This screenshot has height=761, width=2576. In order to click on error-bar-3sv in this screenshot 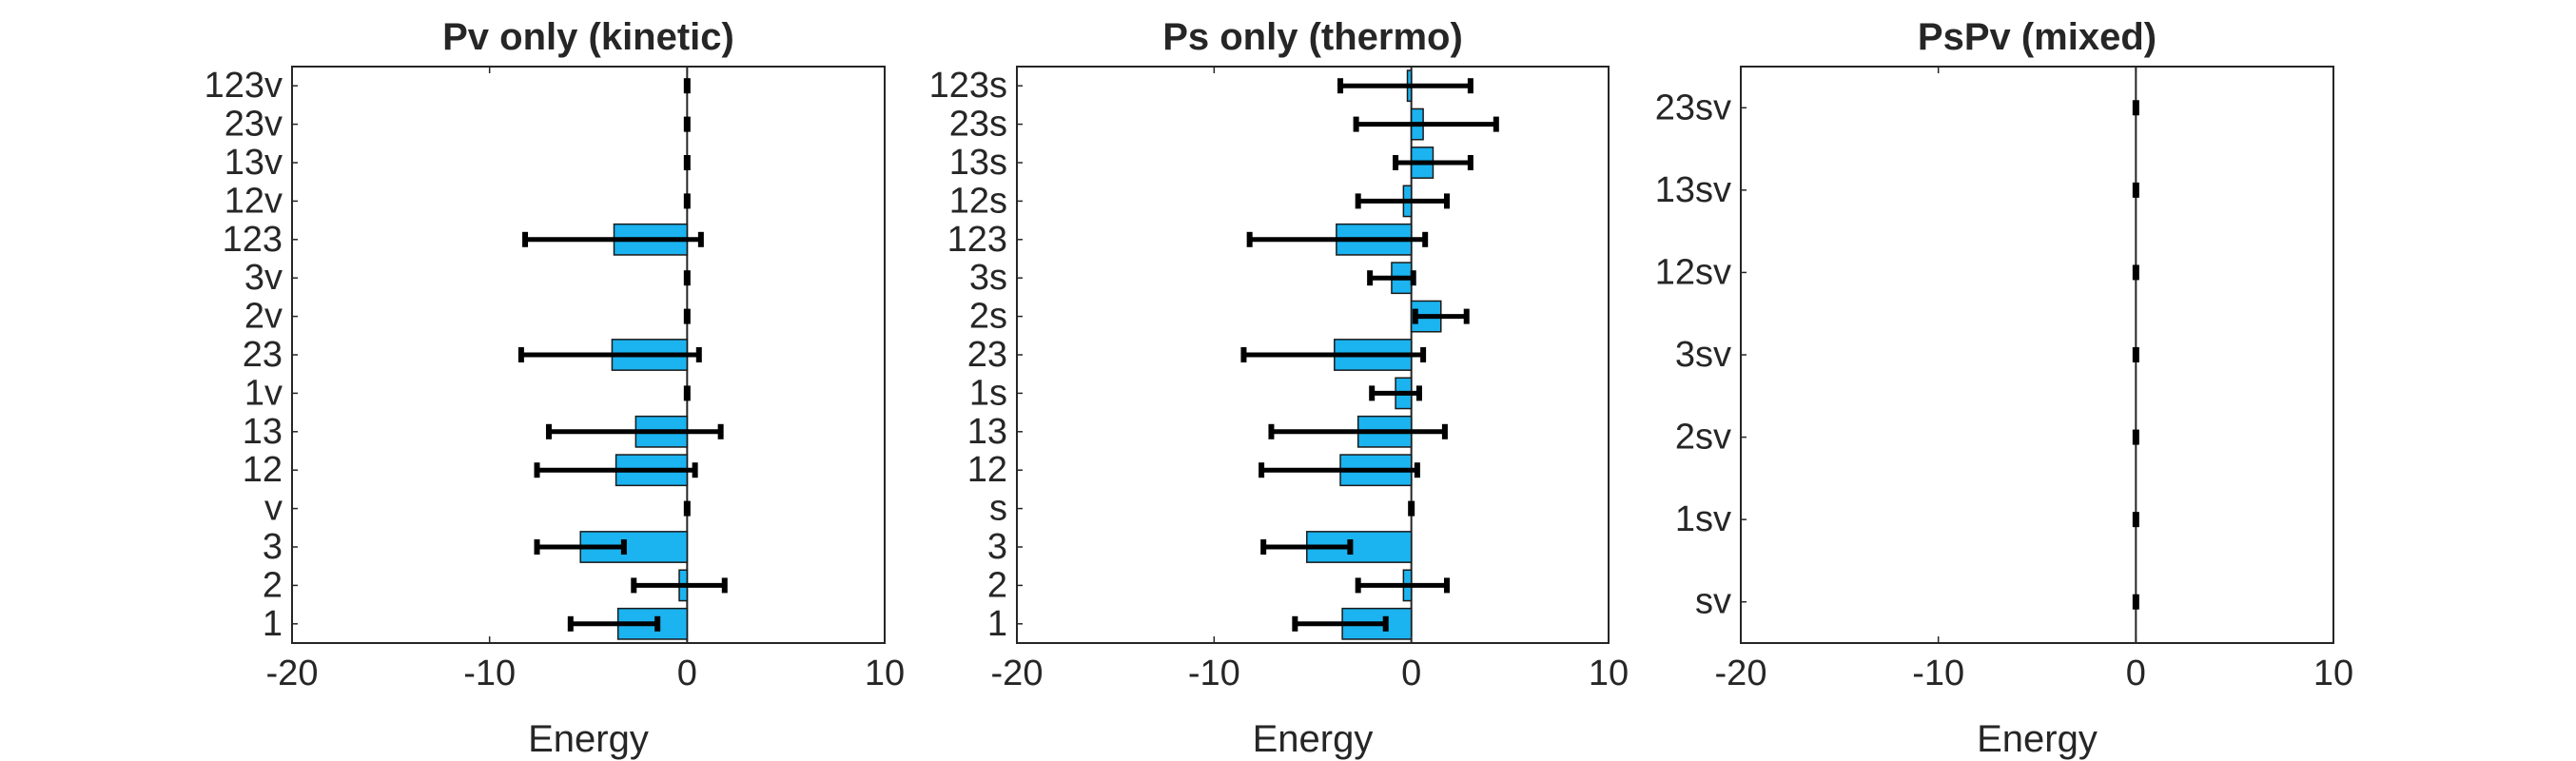, I will do `click(2136, 354)`.